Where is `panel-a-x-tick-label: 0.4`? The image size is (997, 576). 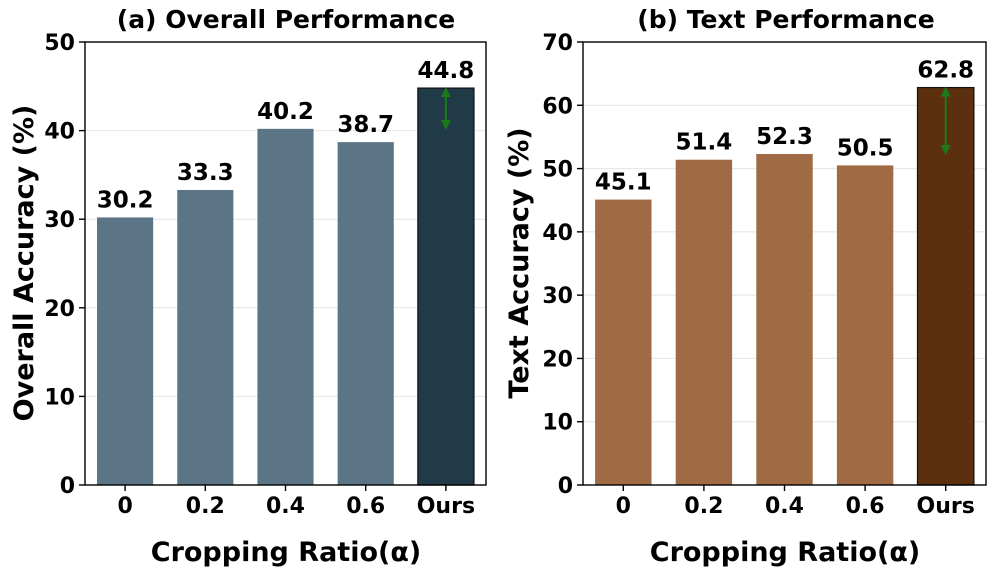 panel-a-x-tick-label: 0.4 is located at coordinates (285, 506).